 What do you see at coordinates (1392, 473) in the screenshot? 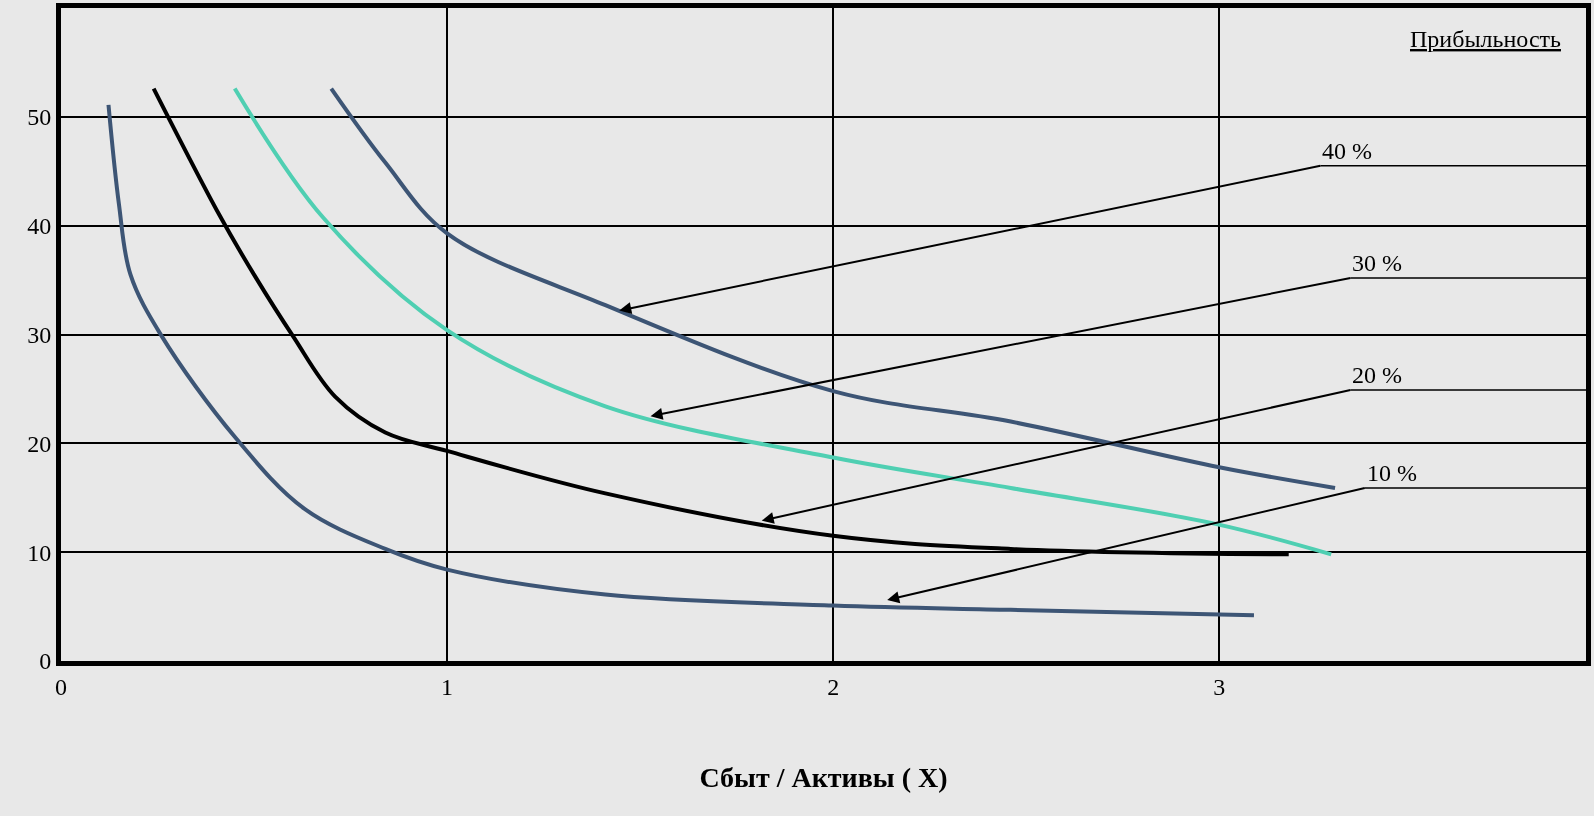
I see `annotation: 10 %` at bounding box center [1392, 473].